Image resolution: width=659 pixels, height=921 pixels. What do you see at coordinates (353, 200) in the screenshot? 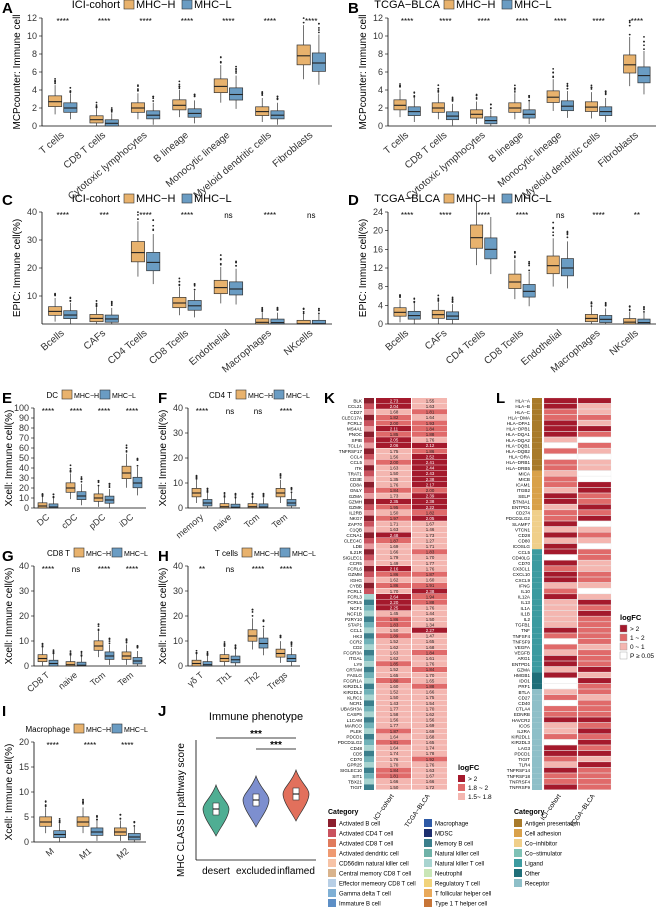
I see `panel-label-d: D` at bounding box center [353, 200].